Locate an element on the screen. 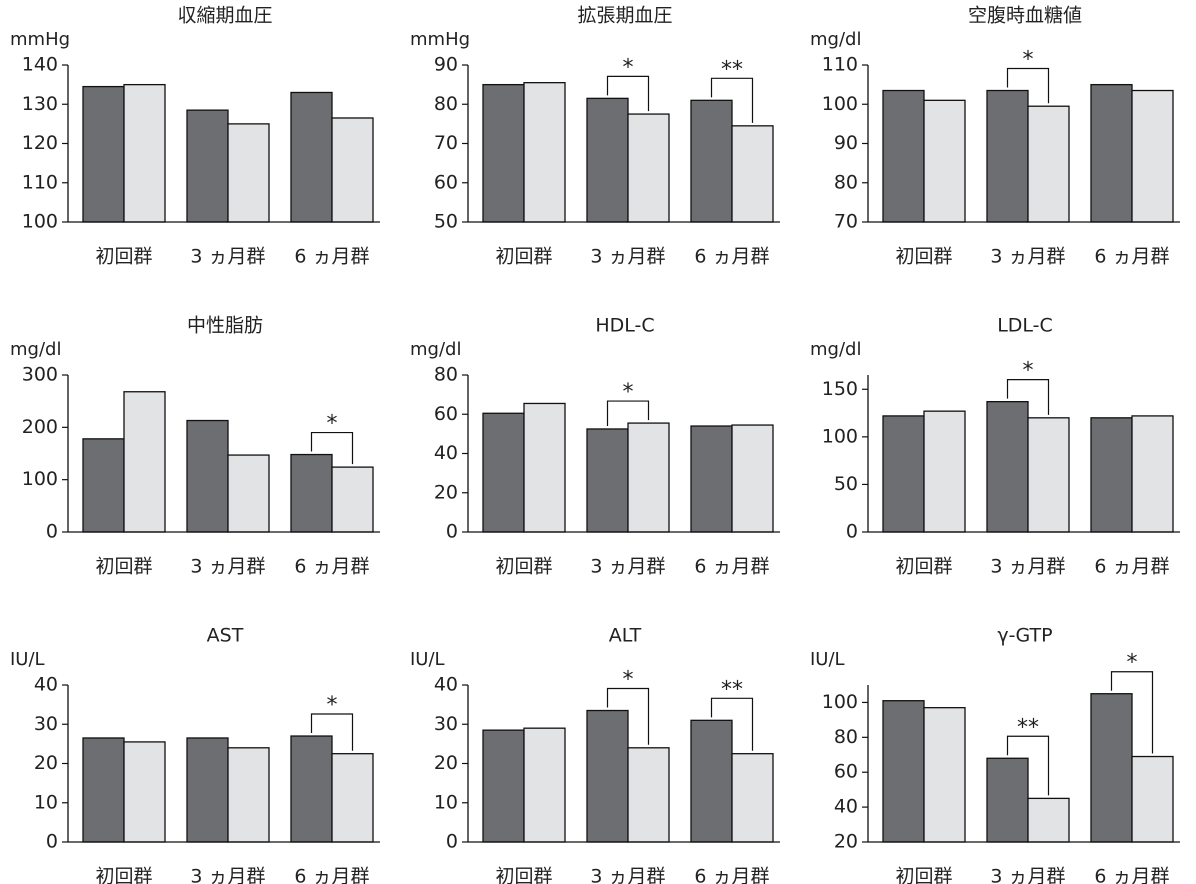  y-axis-label: mmHg is located at coordinates (40, 39).